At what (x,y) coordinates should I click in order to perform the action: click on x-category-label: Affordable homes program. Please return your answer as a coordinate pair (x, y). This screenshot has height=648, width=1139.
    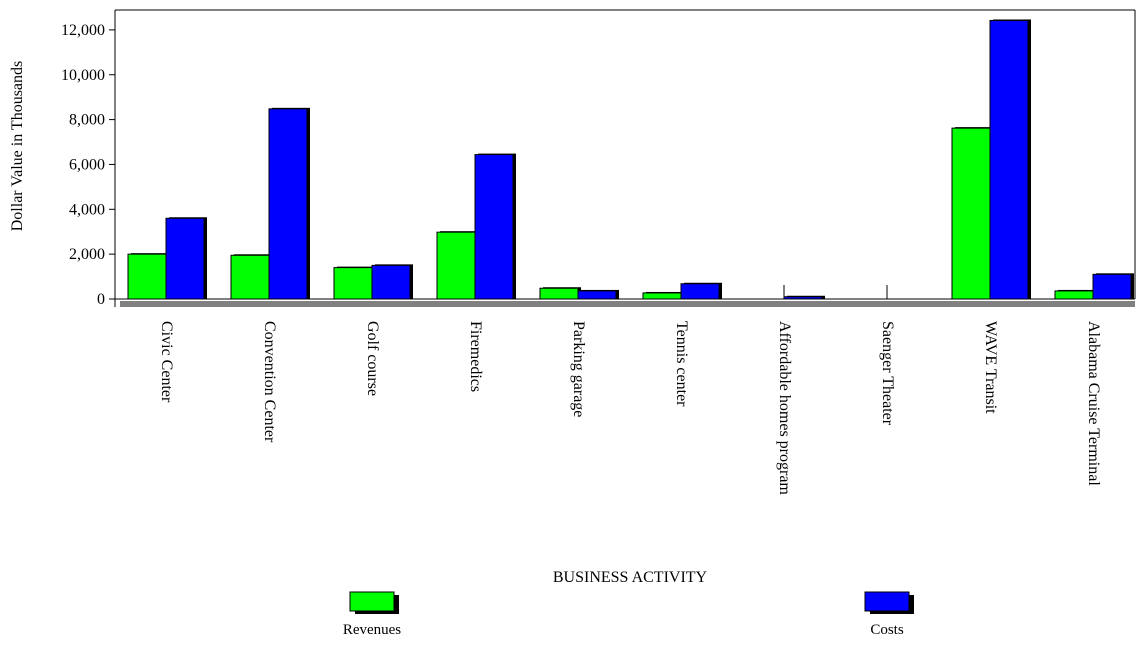
    Looking at the image, I should click on (784, 408).